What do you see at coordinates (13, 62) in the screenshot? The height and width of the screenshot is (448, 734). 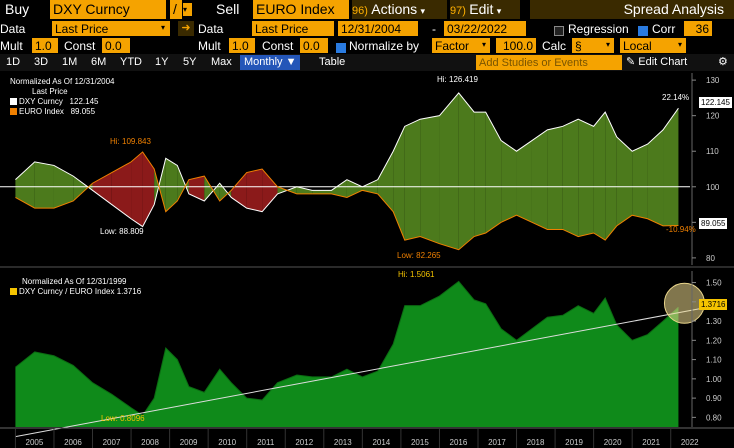 I see `tab-1d: 1D` at bounding box center [13, 62].